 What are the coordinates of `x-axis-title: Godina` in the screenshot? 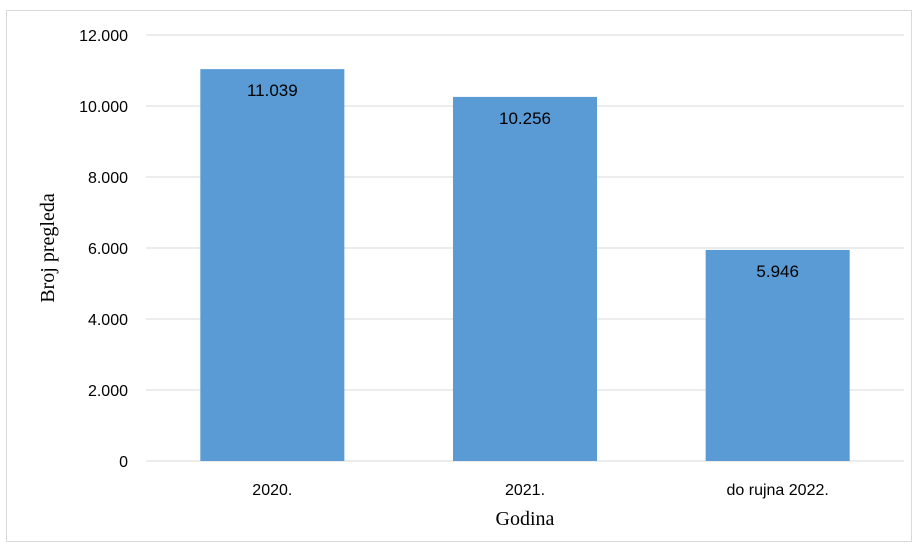 It's located at (525, 519).